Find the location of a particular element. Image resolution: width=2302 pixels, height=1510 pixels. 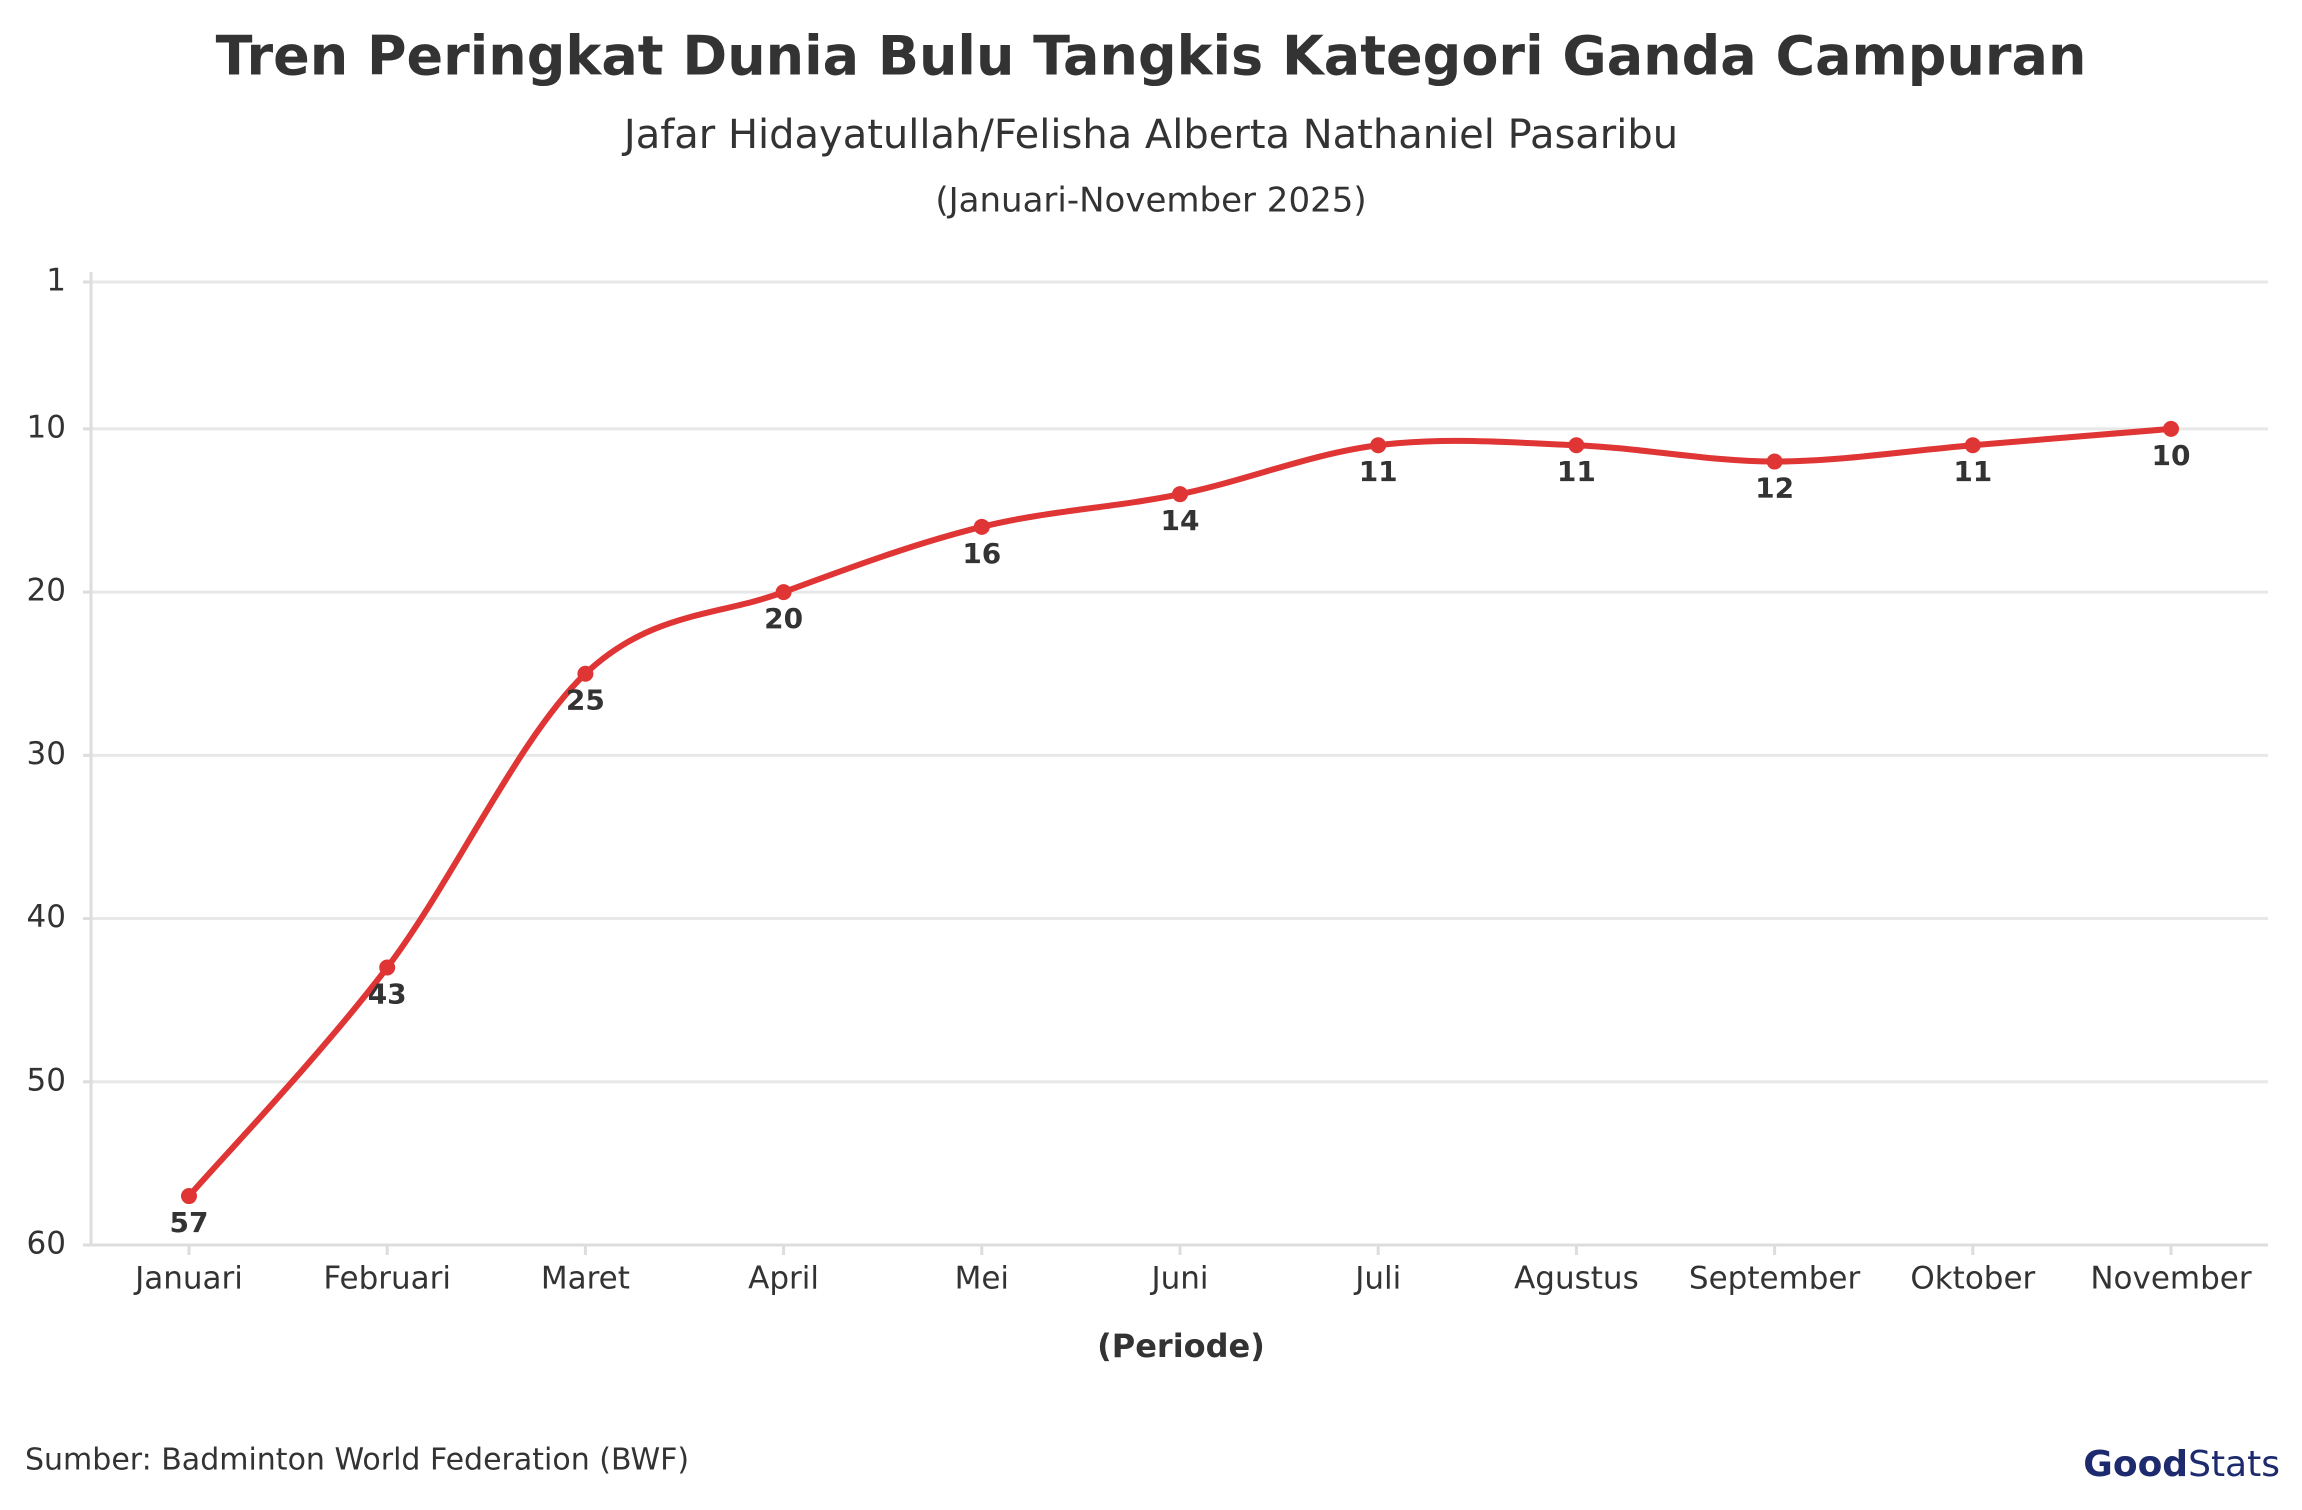

logo-light: Stats is located at coordinates (2234, 1464).